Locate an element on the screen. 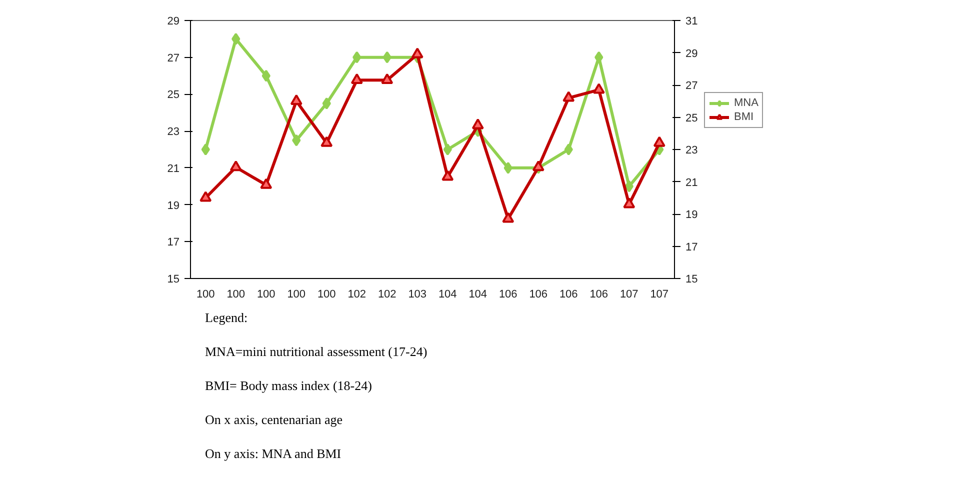 This screenshot has height=486, width=967. y-tick-label: 17 is located at coordinates (173, 242).